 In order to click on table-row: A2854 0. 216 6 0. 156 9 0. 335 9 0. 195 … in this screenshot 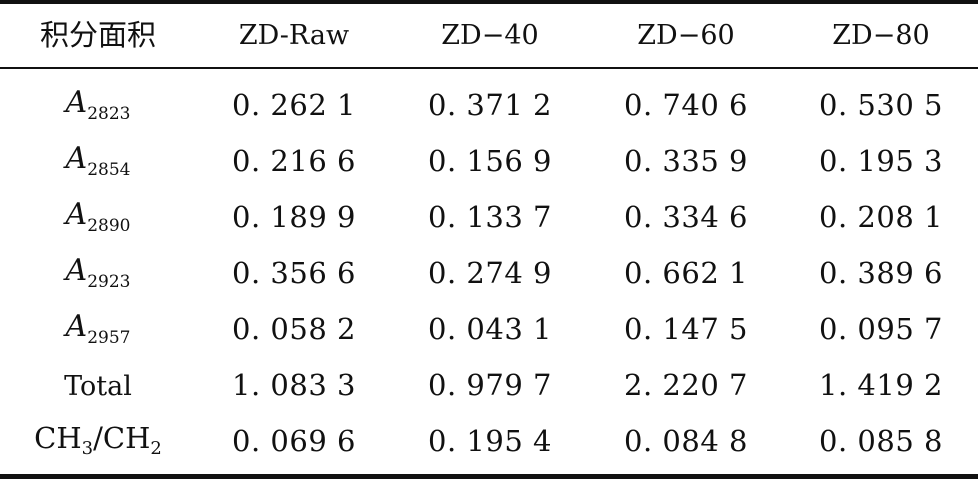, I will do `click(489, 161)`.